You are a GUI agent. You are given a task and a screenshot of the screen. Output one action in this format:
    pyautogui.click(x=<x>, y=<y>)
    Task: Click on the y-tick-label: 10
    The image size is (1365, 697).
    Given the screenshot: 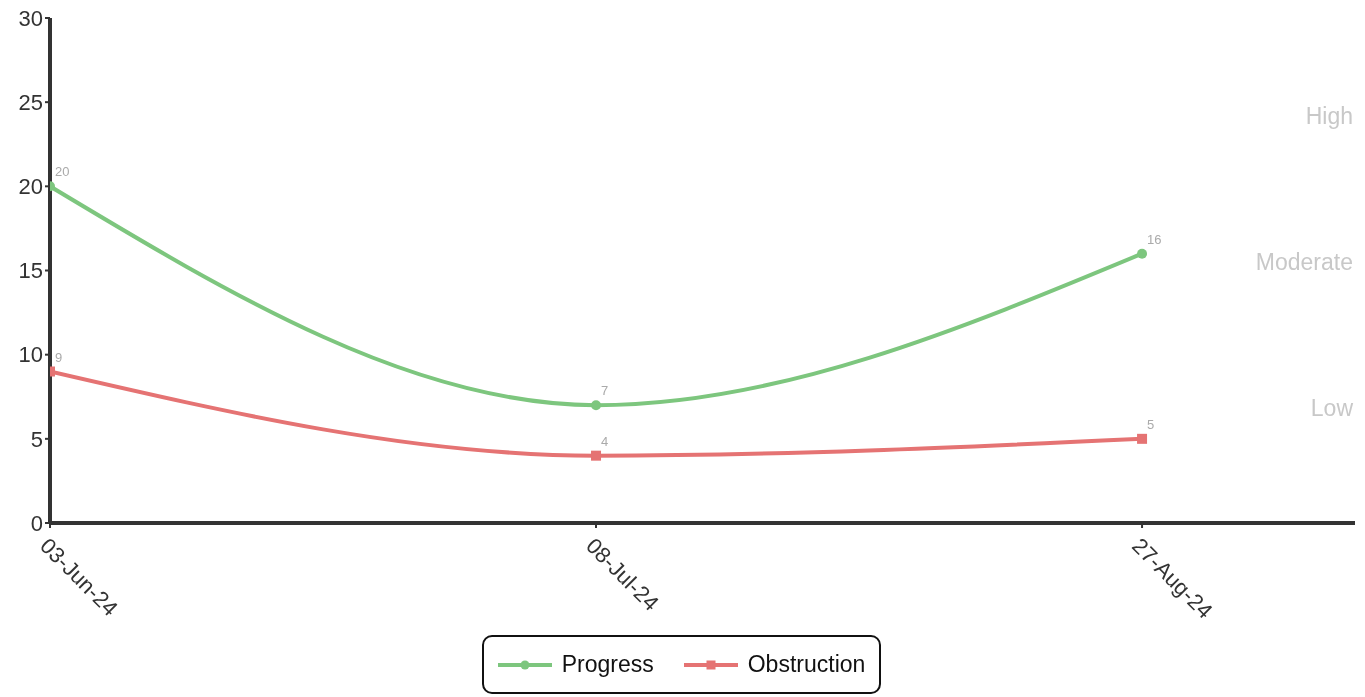 What is the action you would take?
    pyautogui.click(x=30, y=355)
    